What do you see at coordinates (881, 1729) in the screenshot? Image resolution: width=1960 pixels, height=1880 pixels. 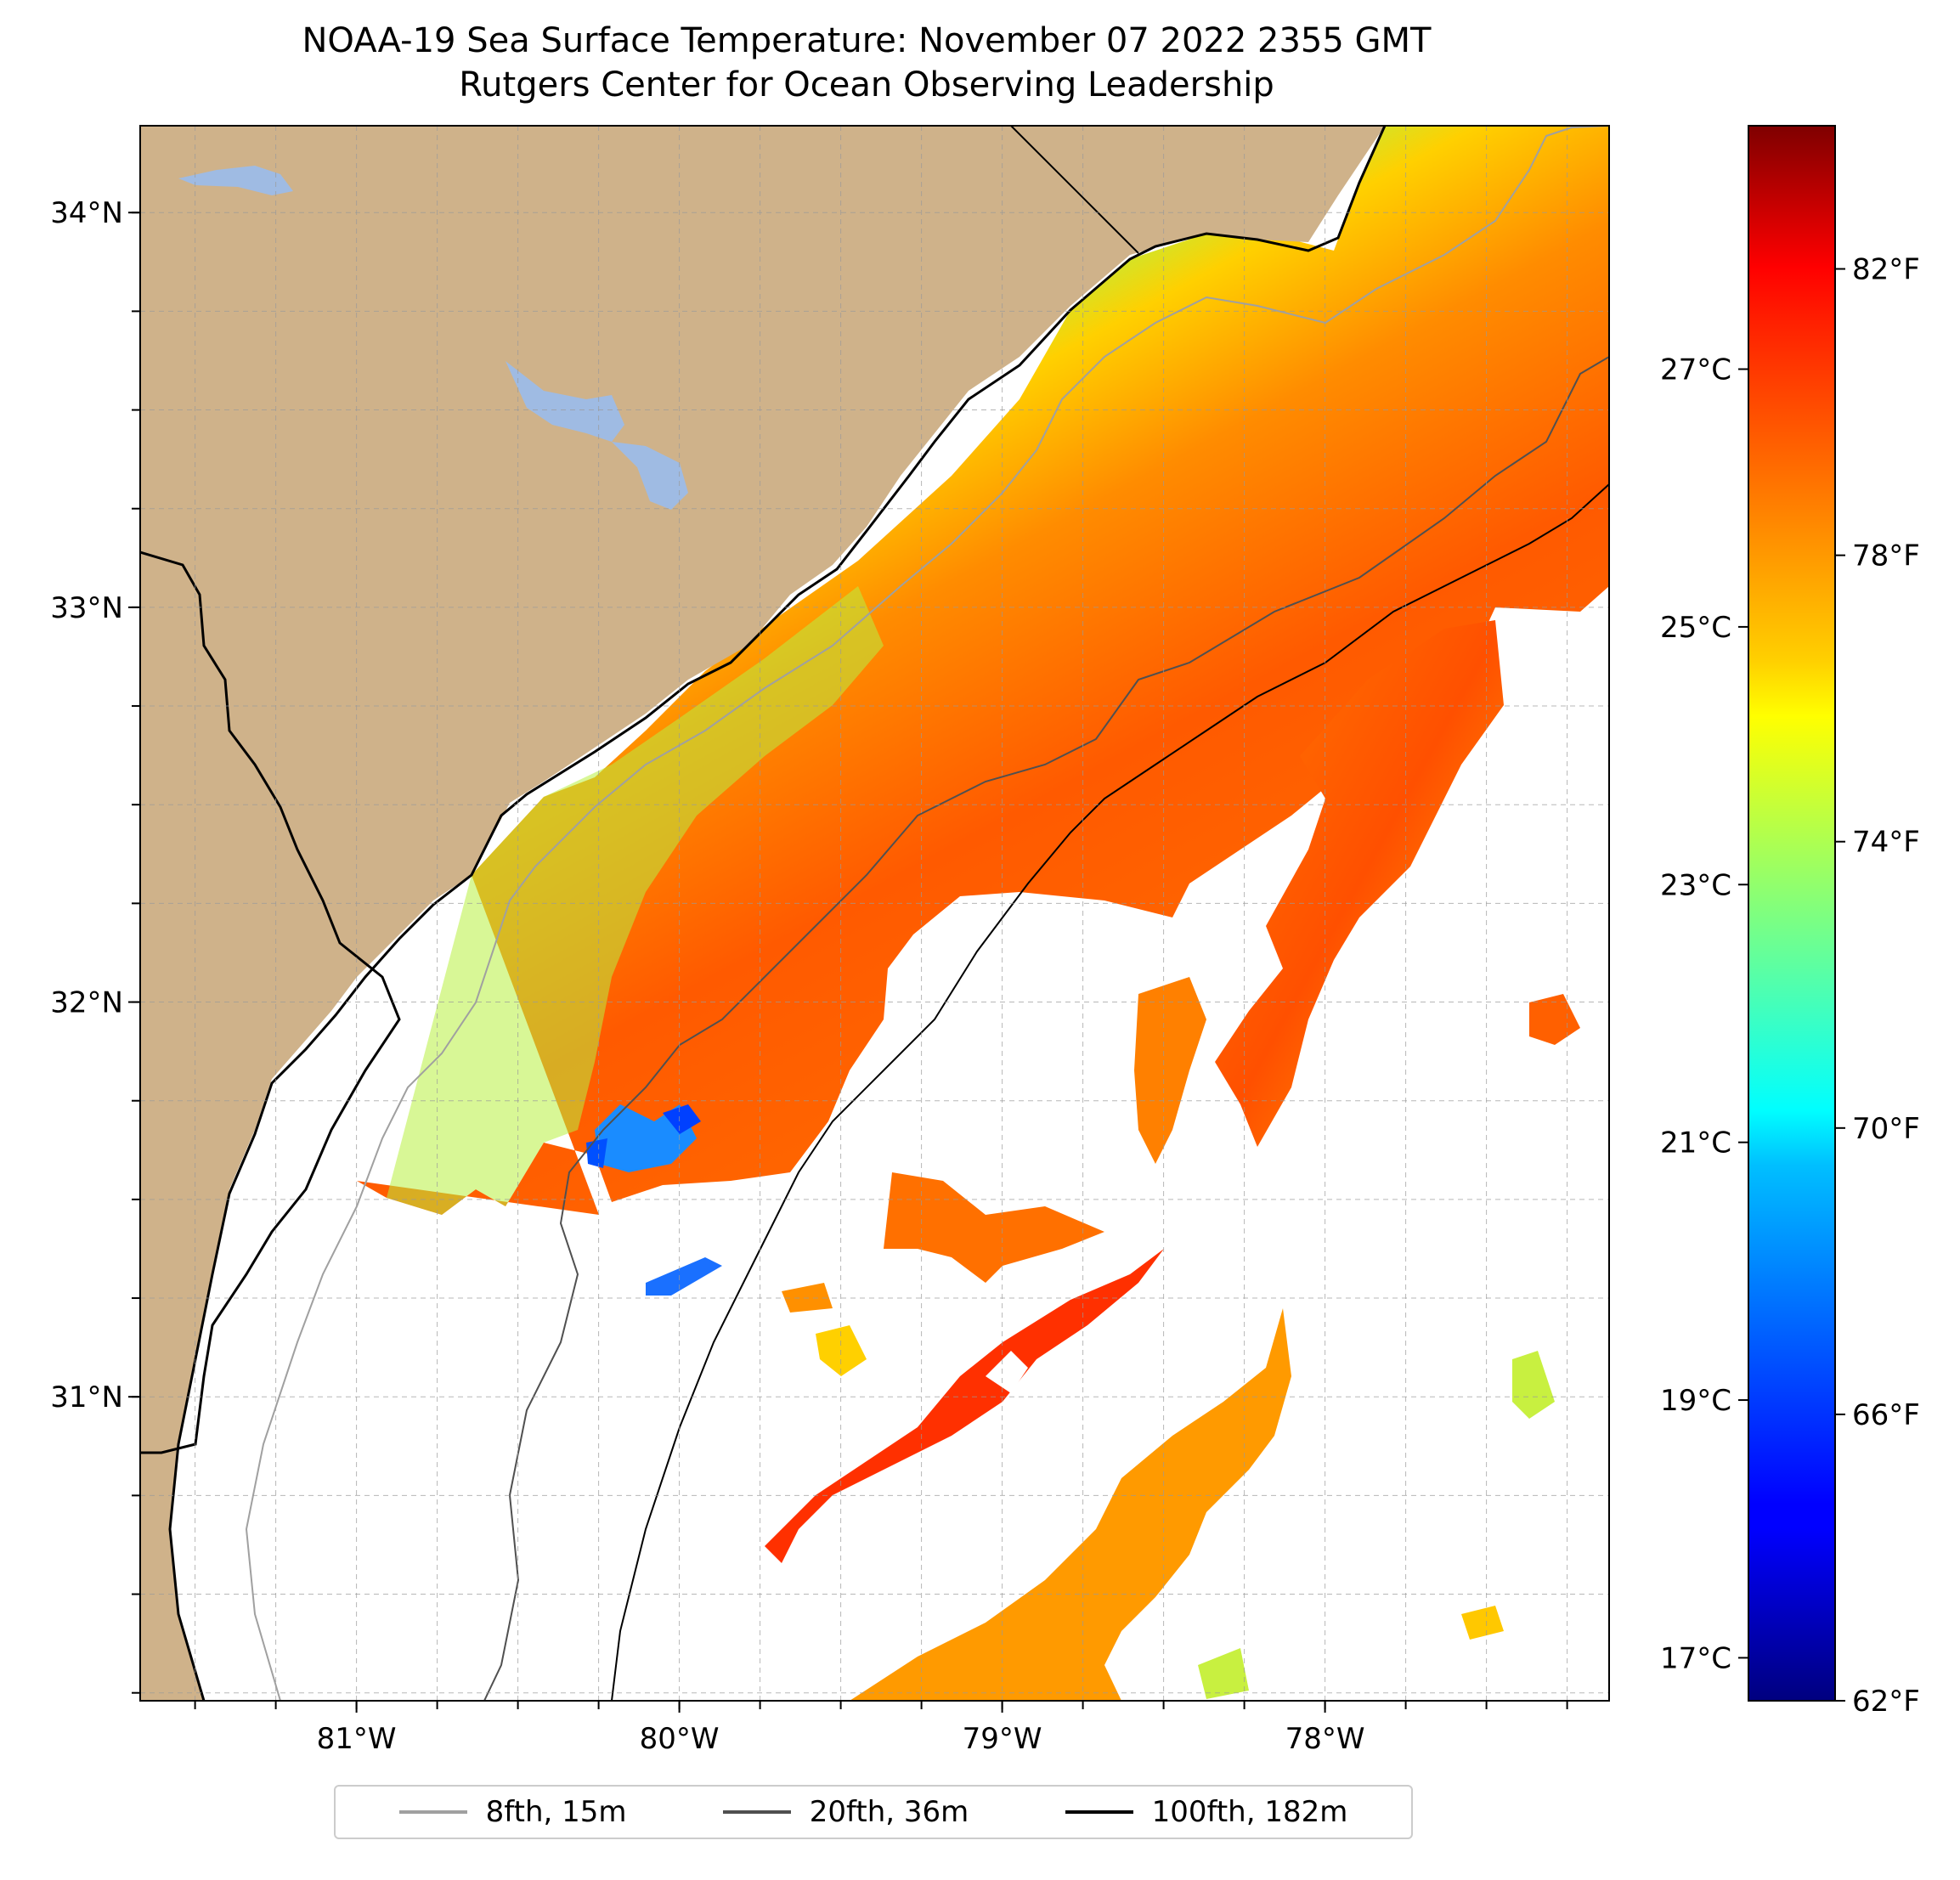 I see `longitude-ticks: 81°W 80°W 79°W 78°W` at bounding box center [881, 1729].